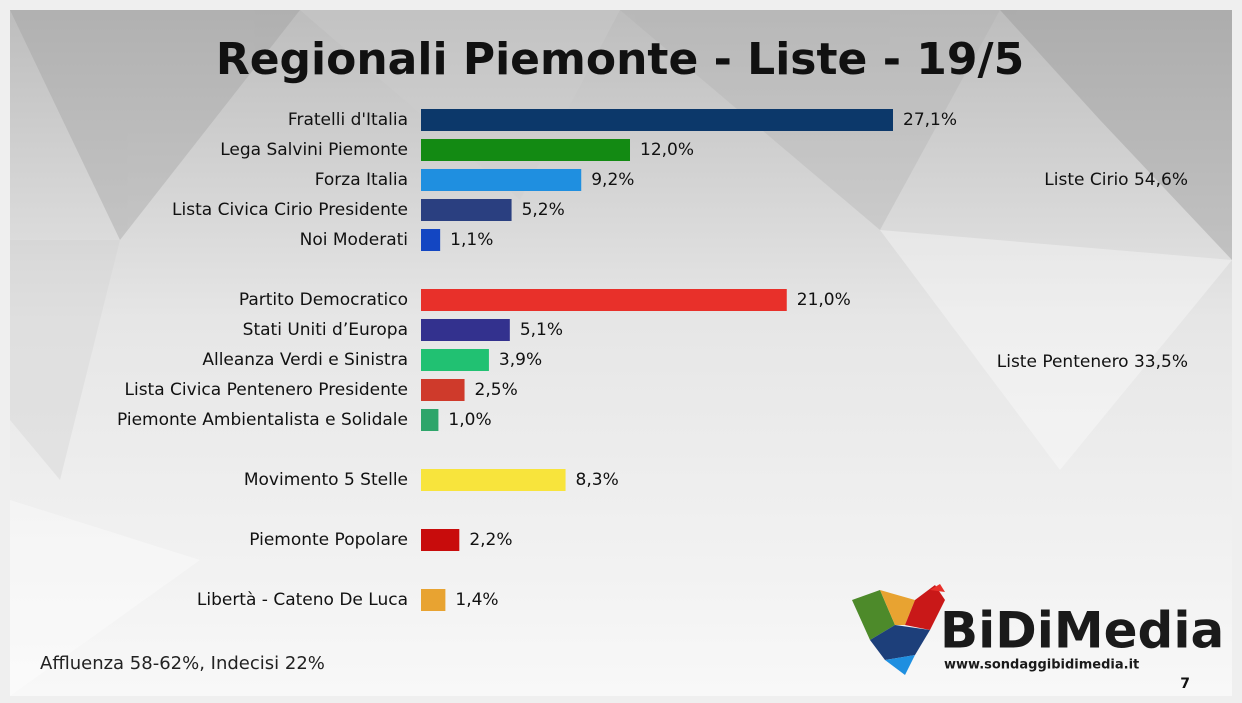  Describe the element at coordinates (328, 540) in the screenshot. I see `category-label: Piemonte Popolare` at that location.